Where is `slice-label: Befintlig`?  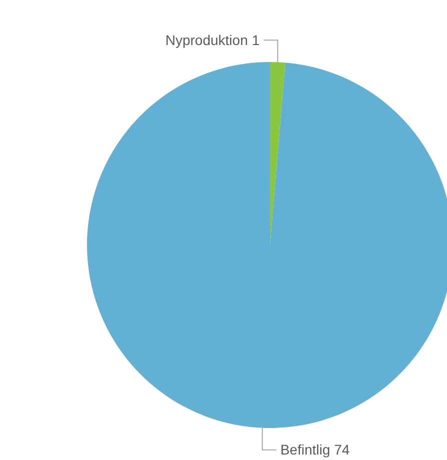
slice-label: Befintlig is located at coordinates (305, 450).